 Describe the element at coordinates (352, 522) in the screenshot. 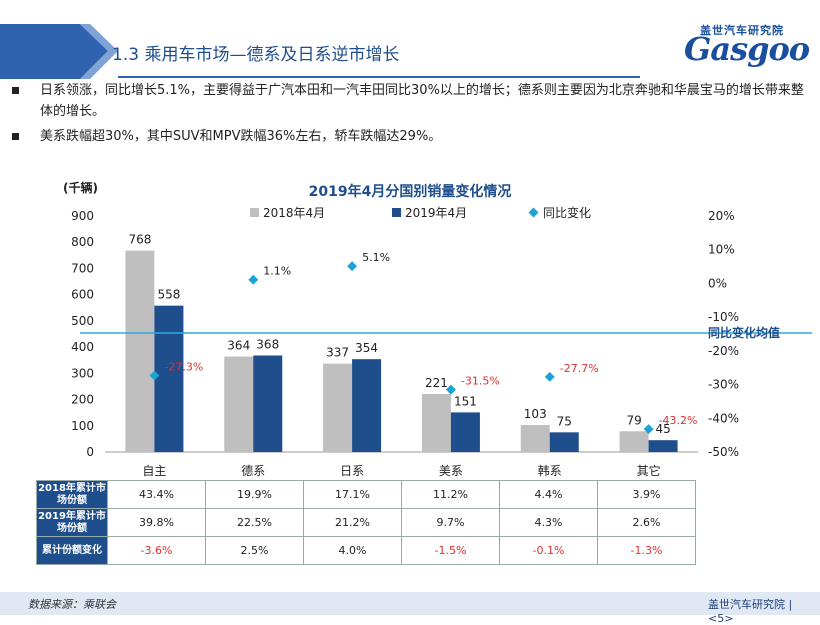

I see `table-cell: 21.2%` at that location.